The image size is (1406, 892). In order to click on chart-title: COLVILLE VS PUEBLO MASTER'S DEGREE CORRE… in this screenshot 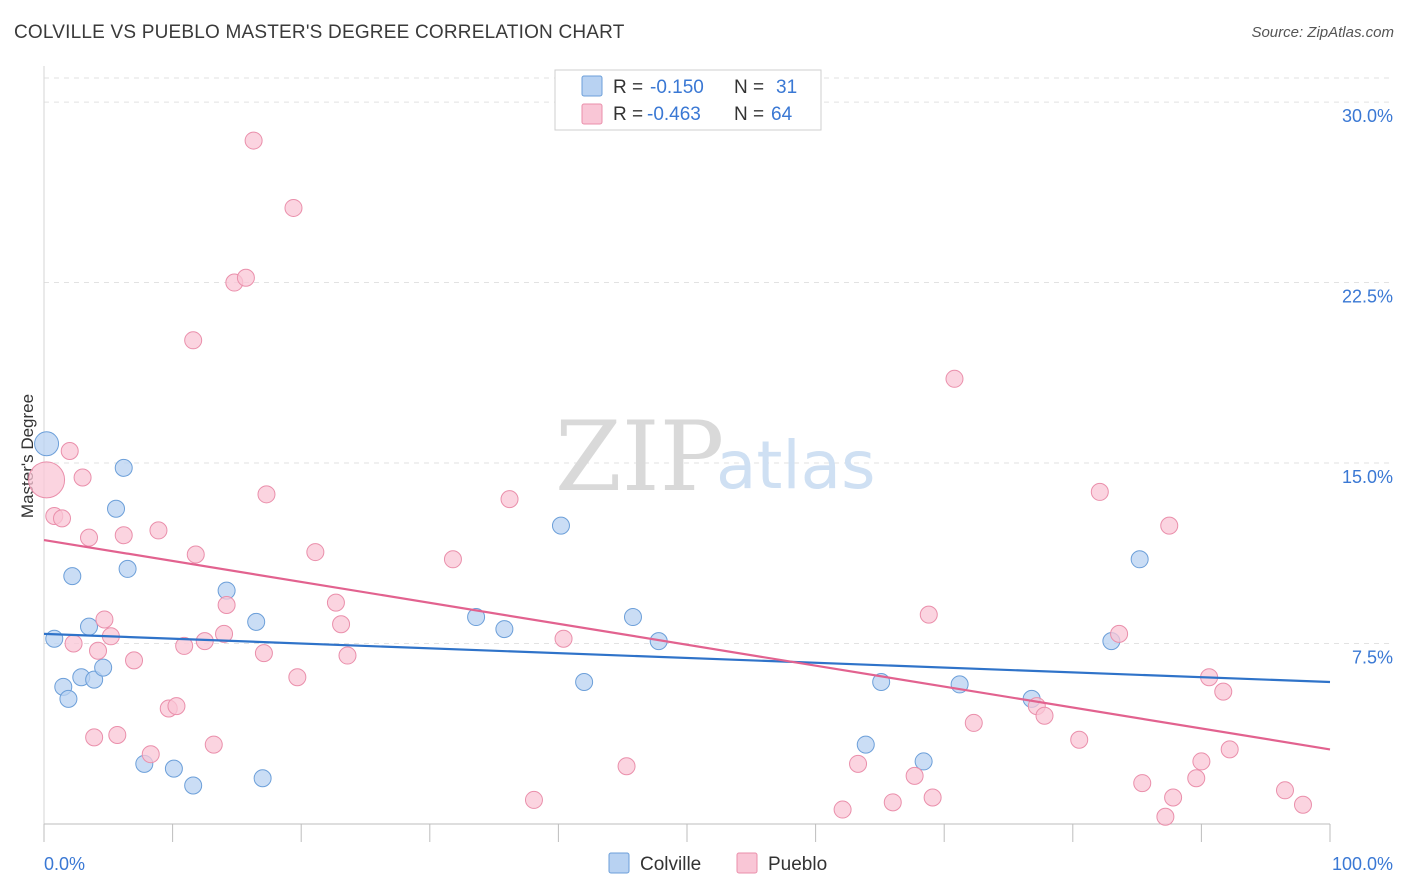, I will do `click(319, 32)`.